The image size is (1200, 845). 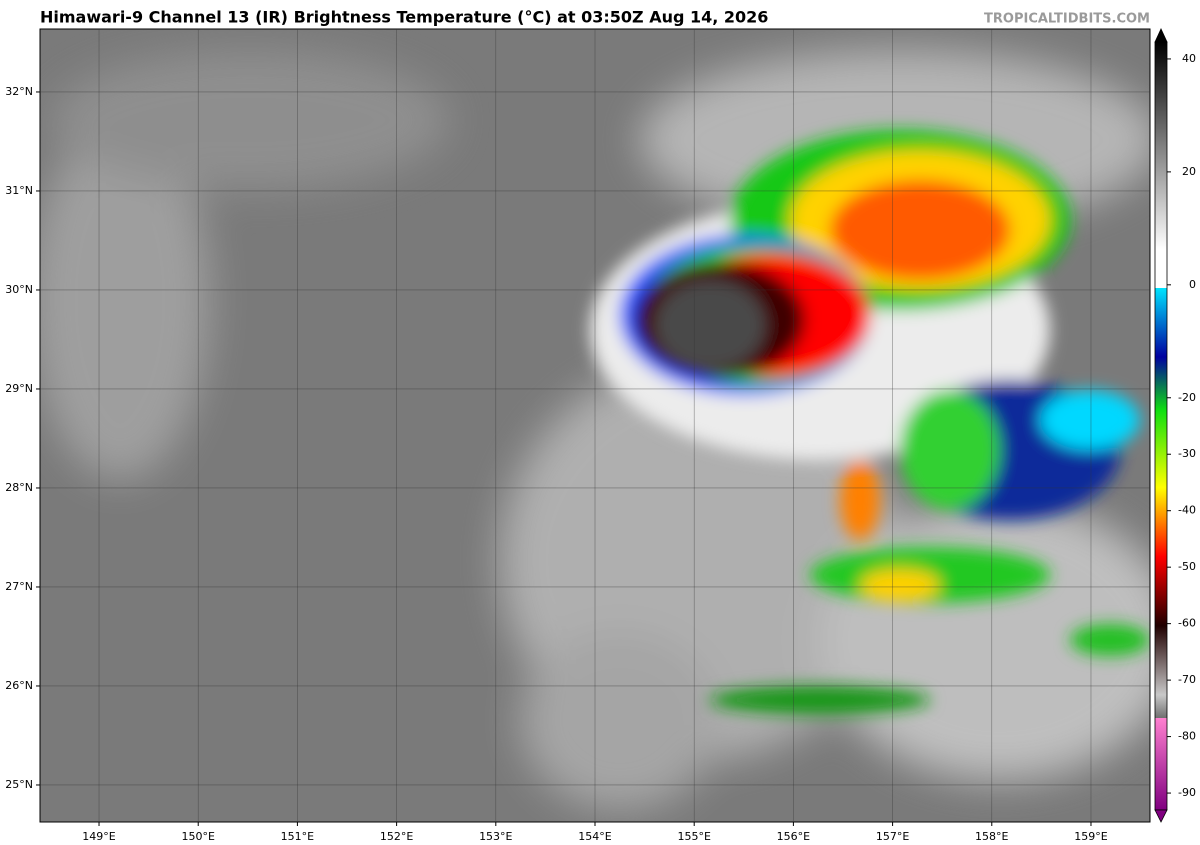 What do you see at coordinates (1187, 397) in the screenshot?
I see `colorbar-tick-label: -20` at bounding box center [1187, 397].